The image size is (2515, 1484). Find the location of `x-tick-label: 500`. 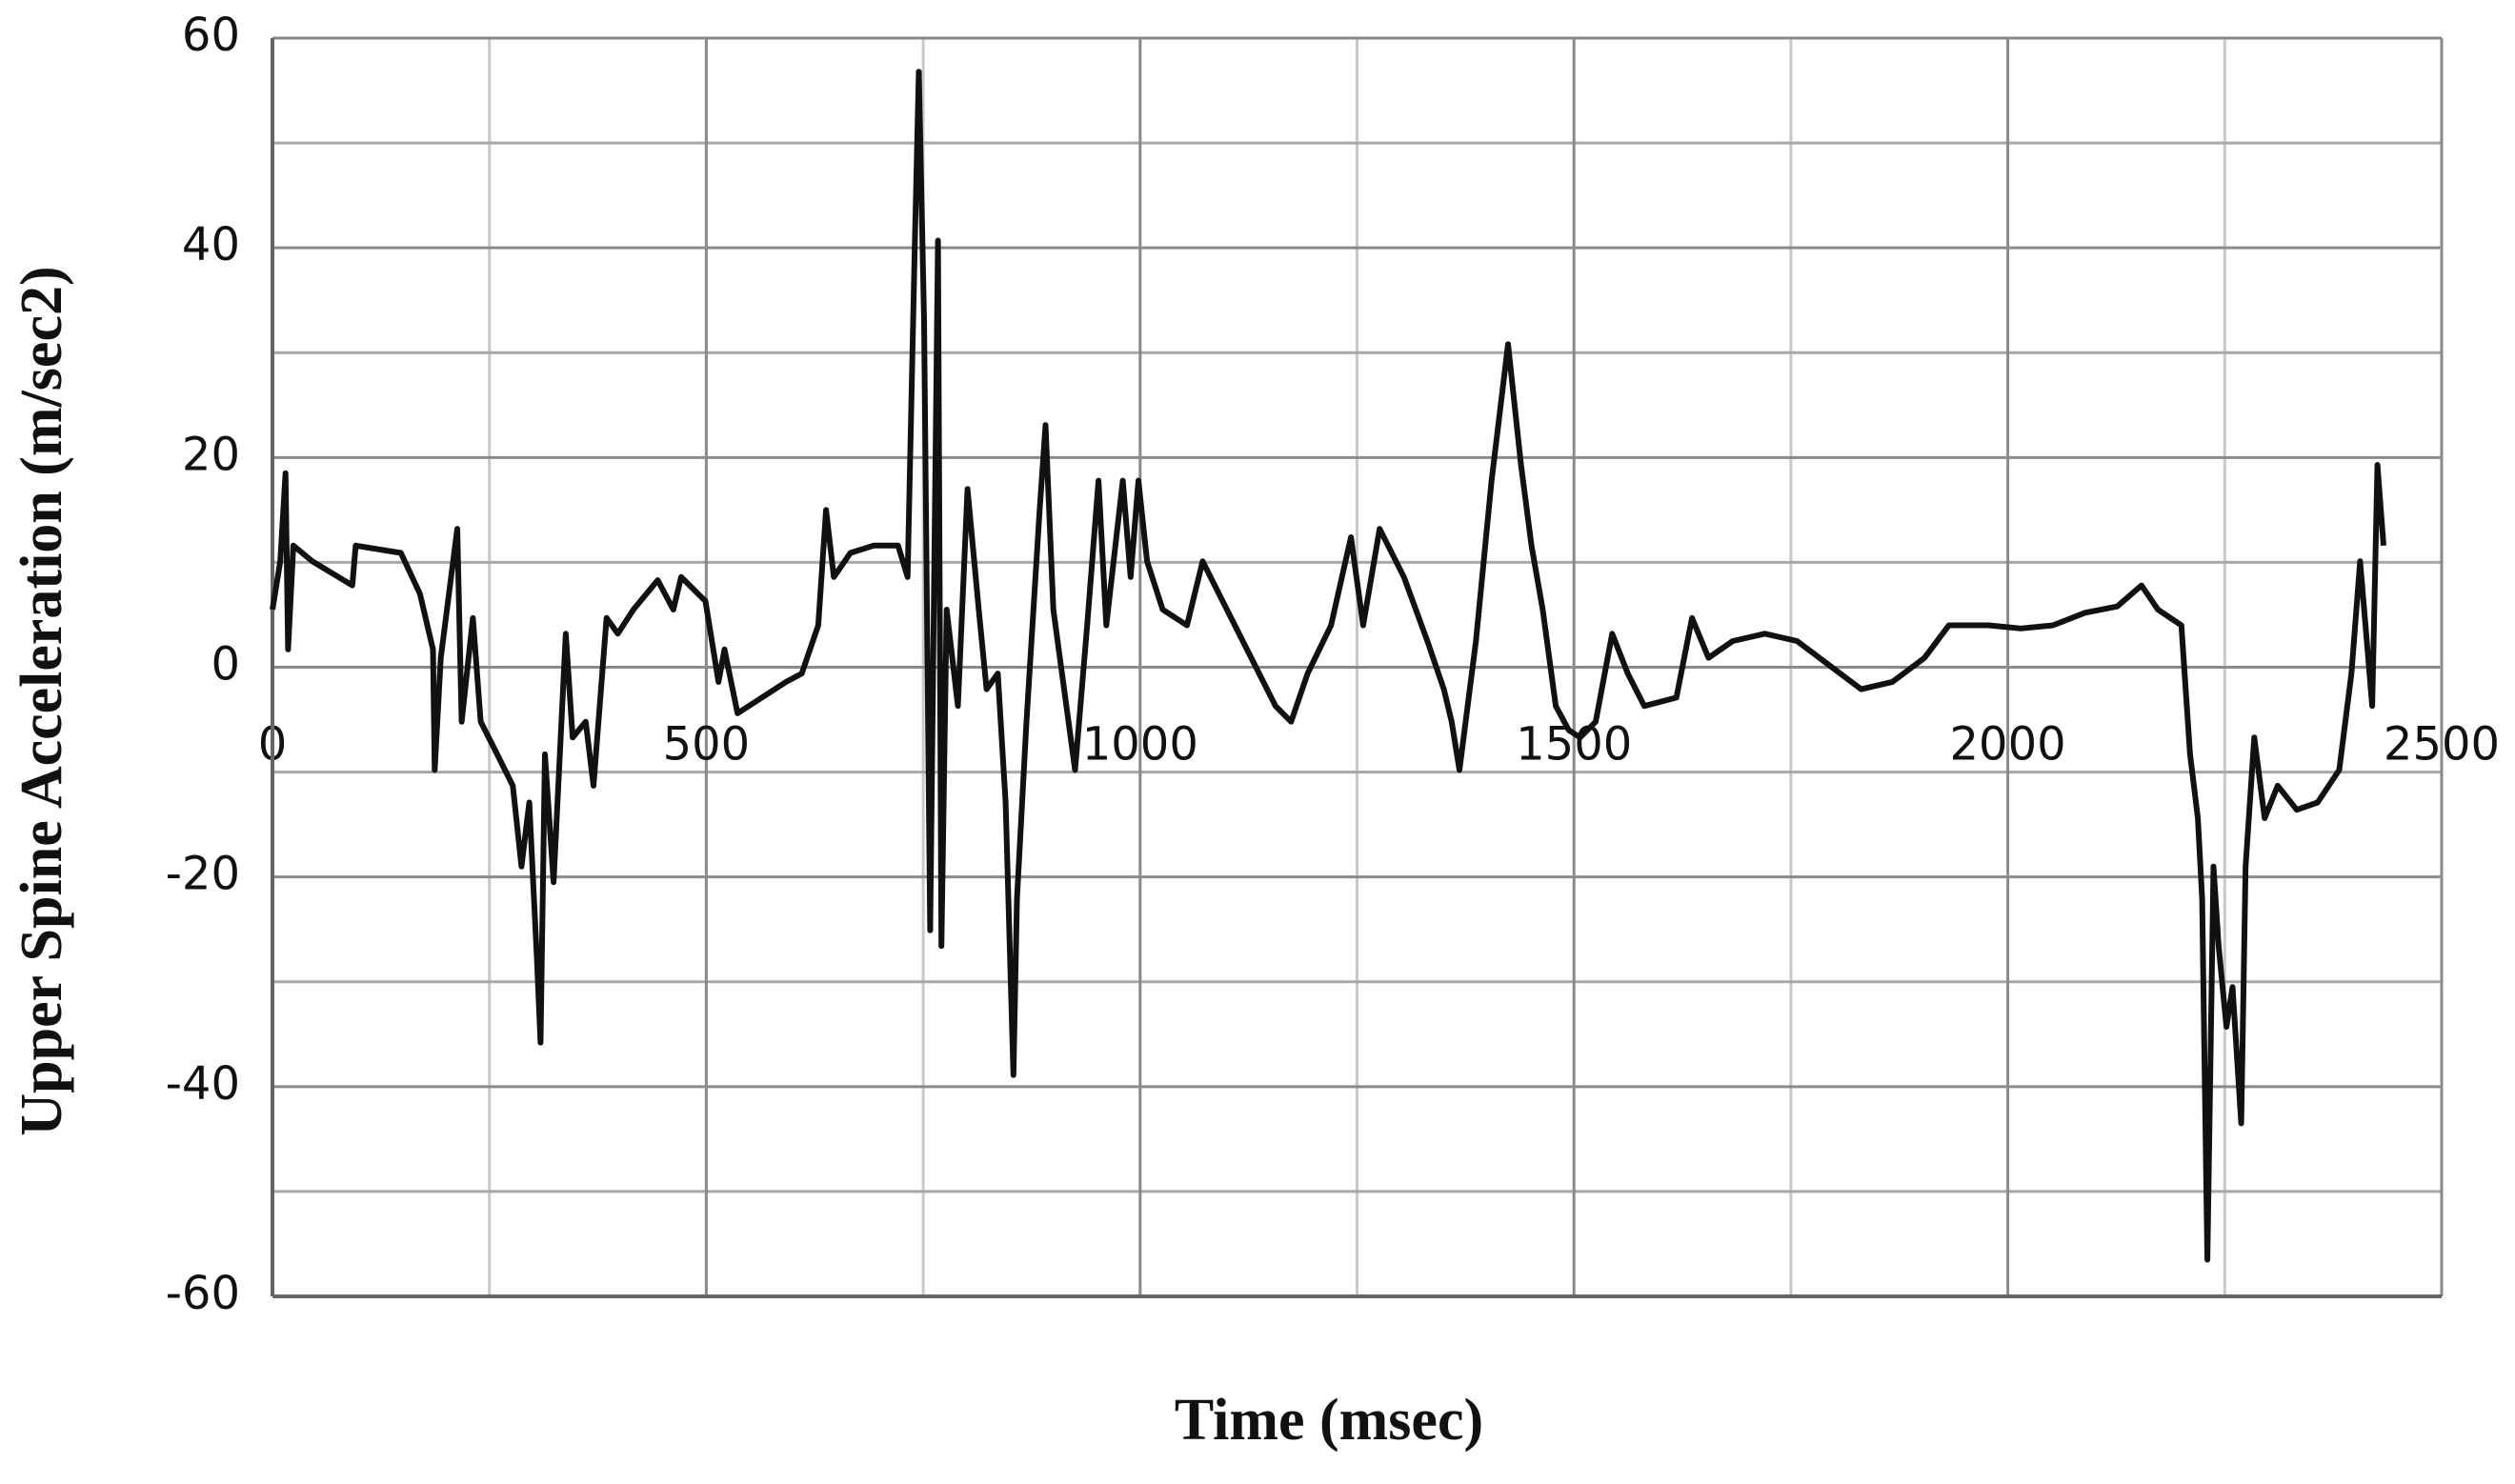

x-tick-label: 500 is located at coordinates (707, 745).